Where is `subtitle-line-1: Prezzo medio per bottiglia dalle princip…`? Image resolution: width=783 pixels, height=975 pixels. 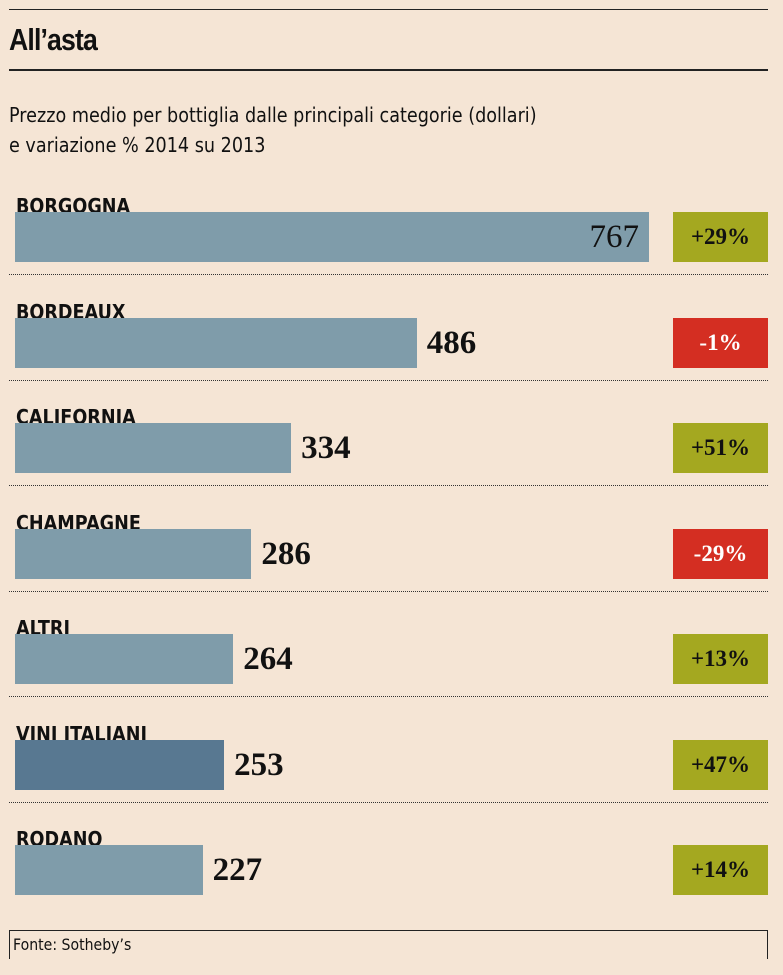 subtitle-line-1: Prezzo medio per bottiglia dalle princip… is located at coordinates (273, 115).